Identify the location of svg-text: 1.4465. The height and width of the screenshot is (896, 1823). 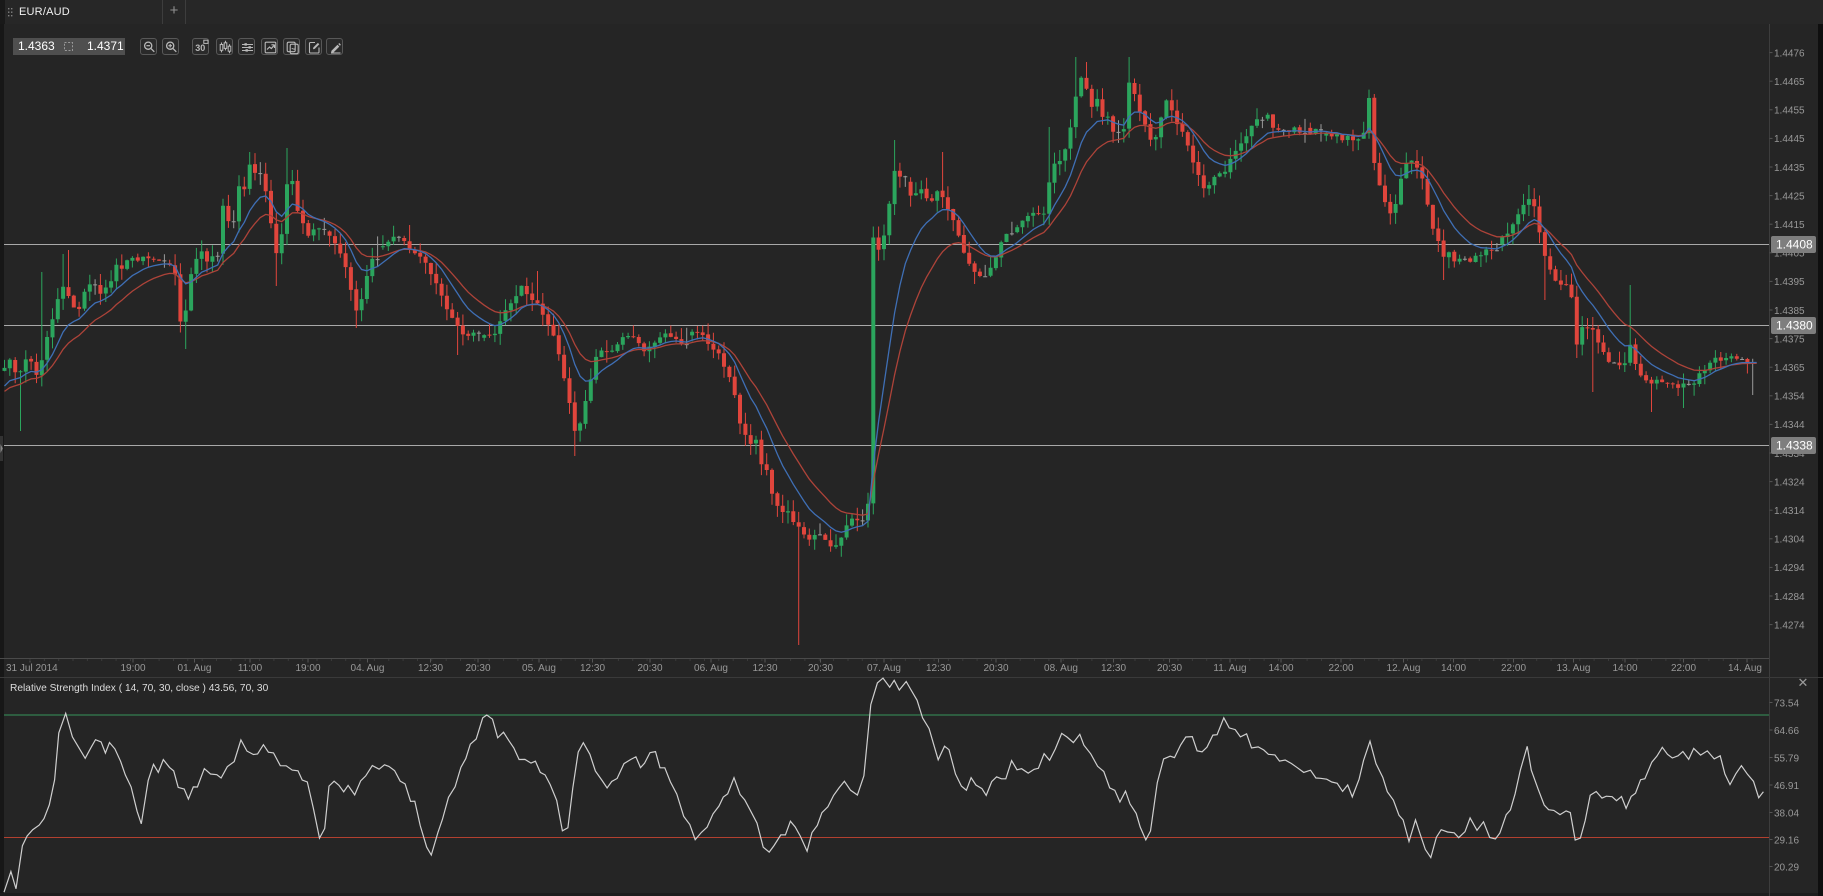
(1789, 82).